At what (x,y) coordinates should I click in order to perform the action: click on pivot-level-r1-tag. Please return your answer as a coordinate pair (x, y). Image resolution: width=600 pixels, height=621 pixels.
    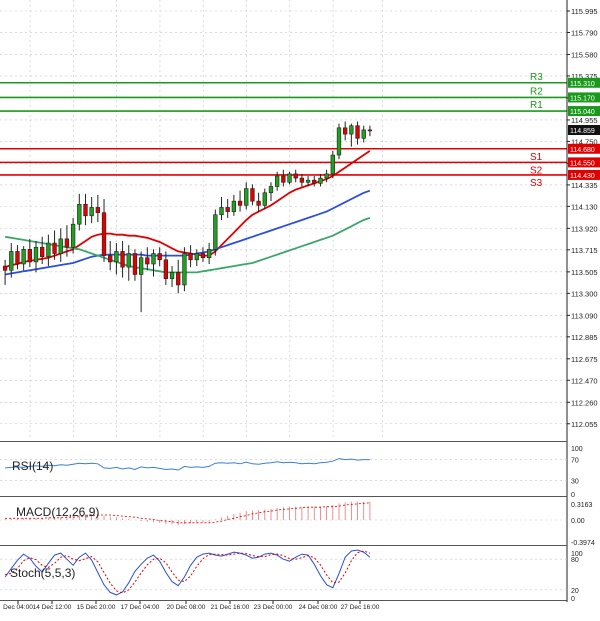
    Looking at the image, I should click on (584, 111).